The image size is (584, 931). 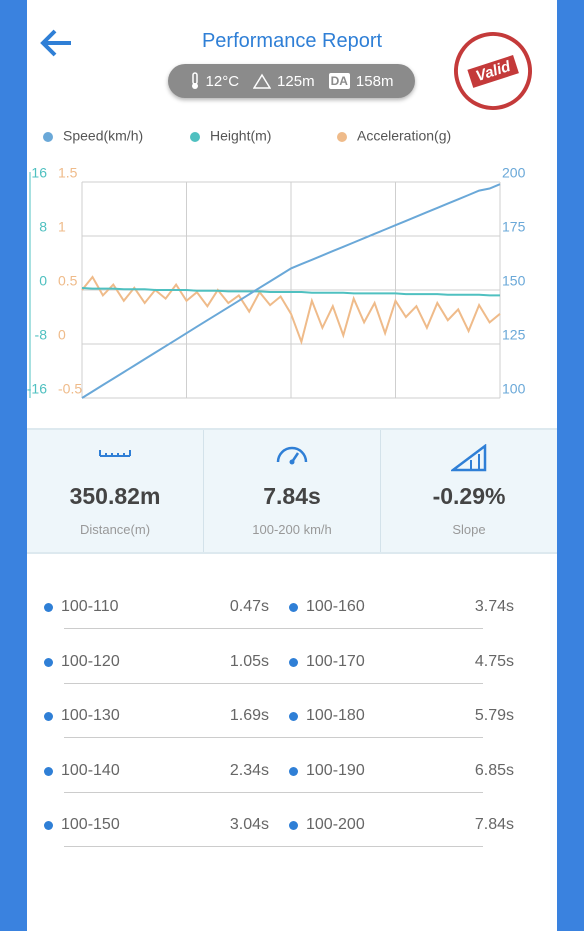 I want to click on split-time: 3.74s, so click(x=494, y=606).